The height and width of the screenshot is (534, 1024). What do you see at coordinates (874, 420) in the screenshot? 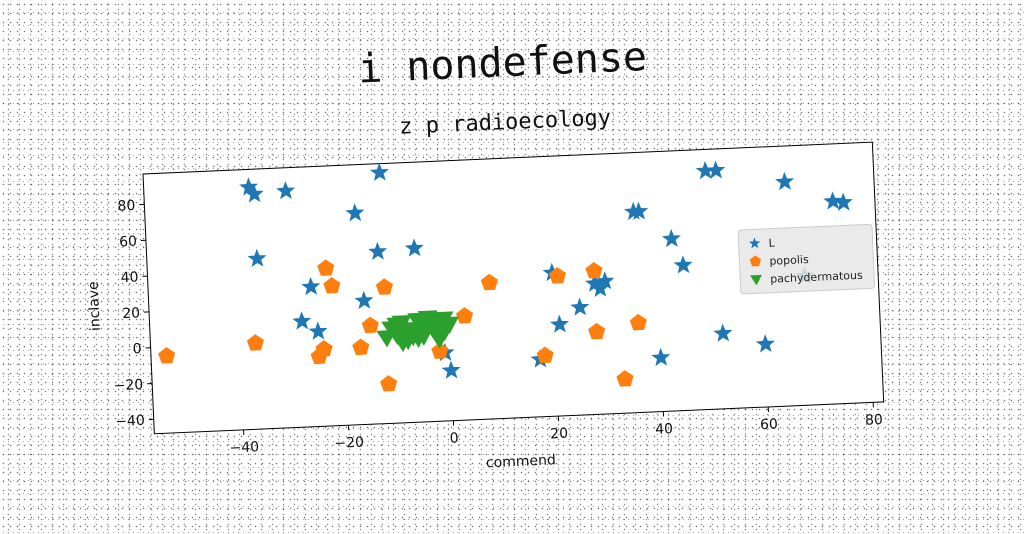
I see `x-tick-label: 80` at bounding box center [874, 420].